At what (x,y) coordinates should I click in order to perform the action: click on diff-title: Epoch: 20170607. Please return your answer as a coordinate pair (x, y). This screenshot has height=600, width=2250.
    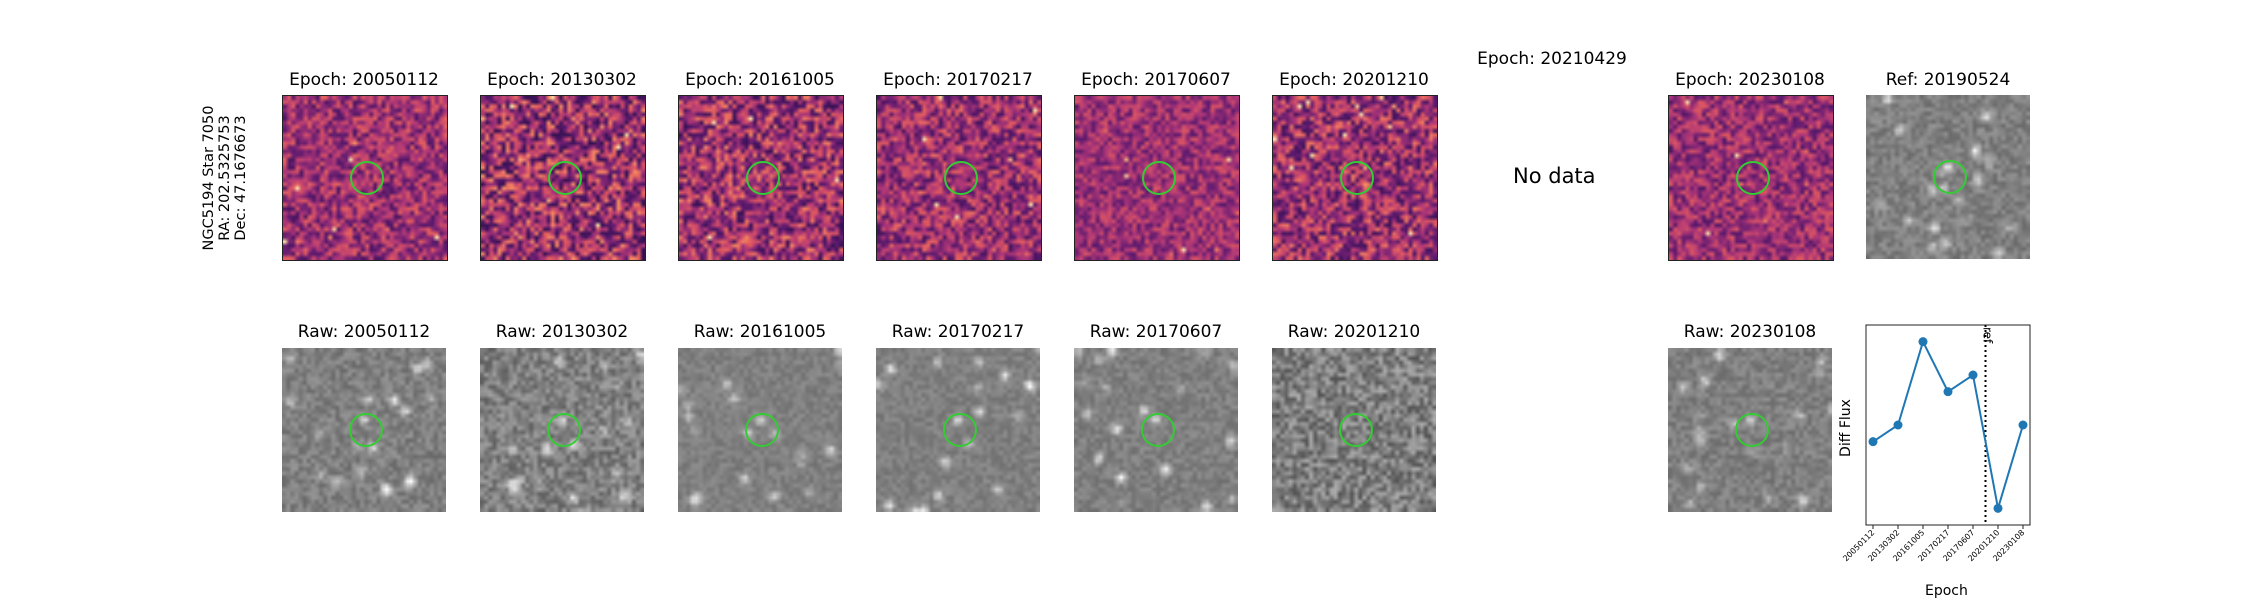
    Looking at the image, I should click on (1156, 80).